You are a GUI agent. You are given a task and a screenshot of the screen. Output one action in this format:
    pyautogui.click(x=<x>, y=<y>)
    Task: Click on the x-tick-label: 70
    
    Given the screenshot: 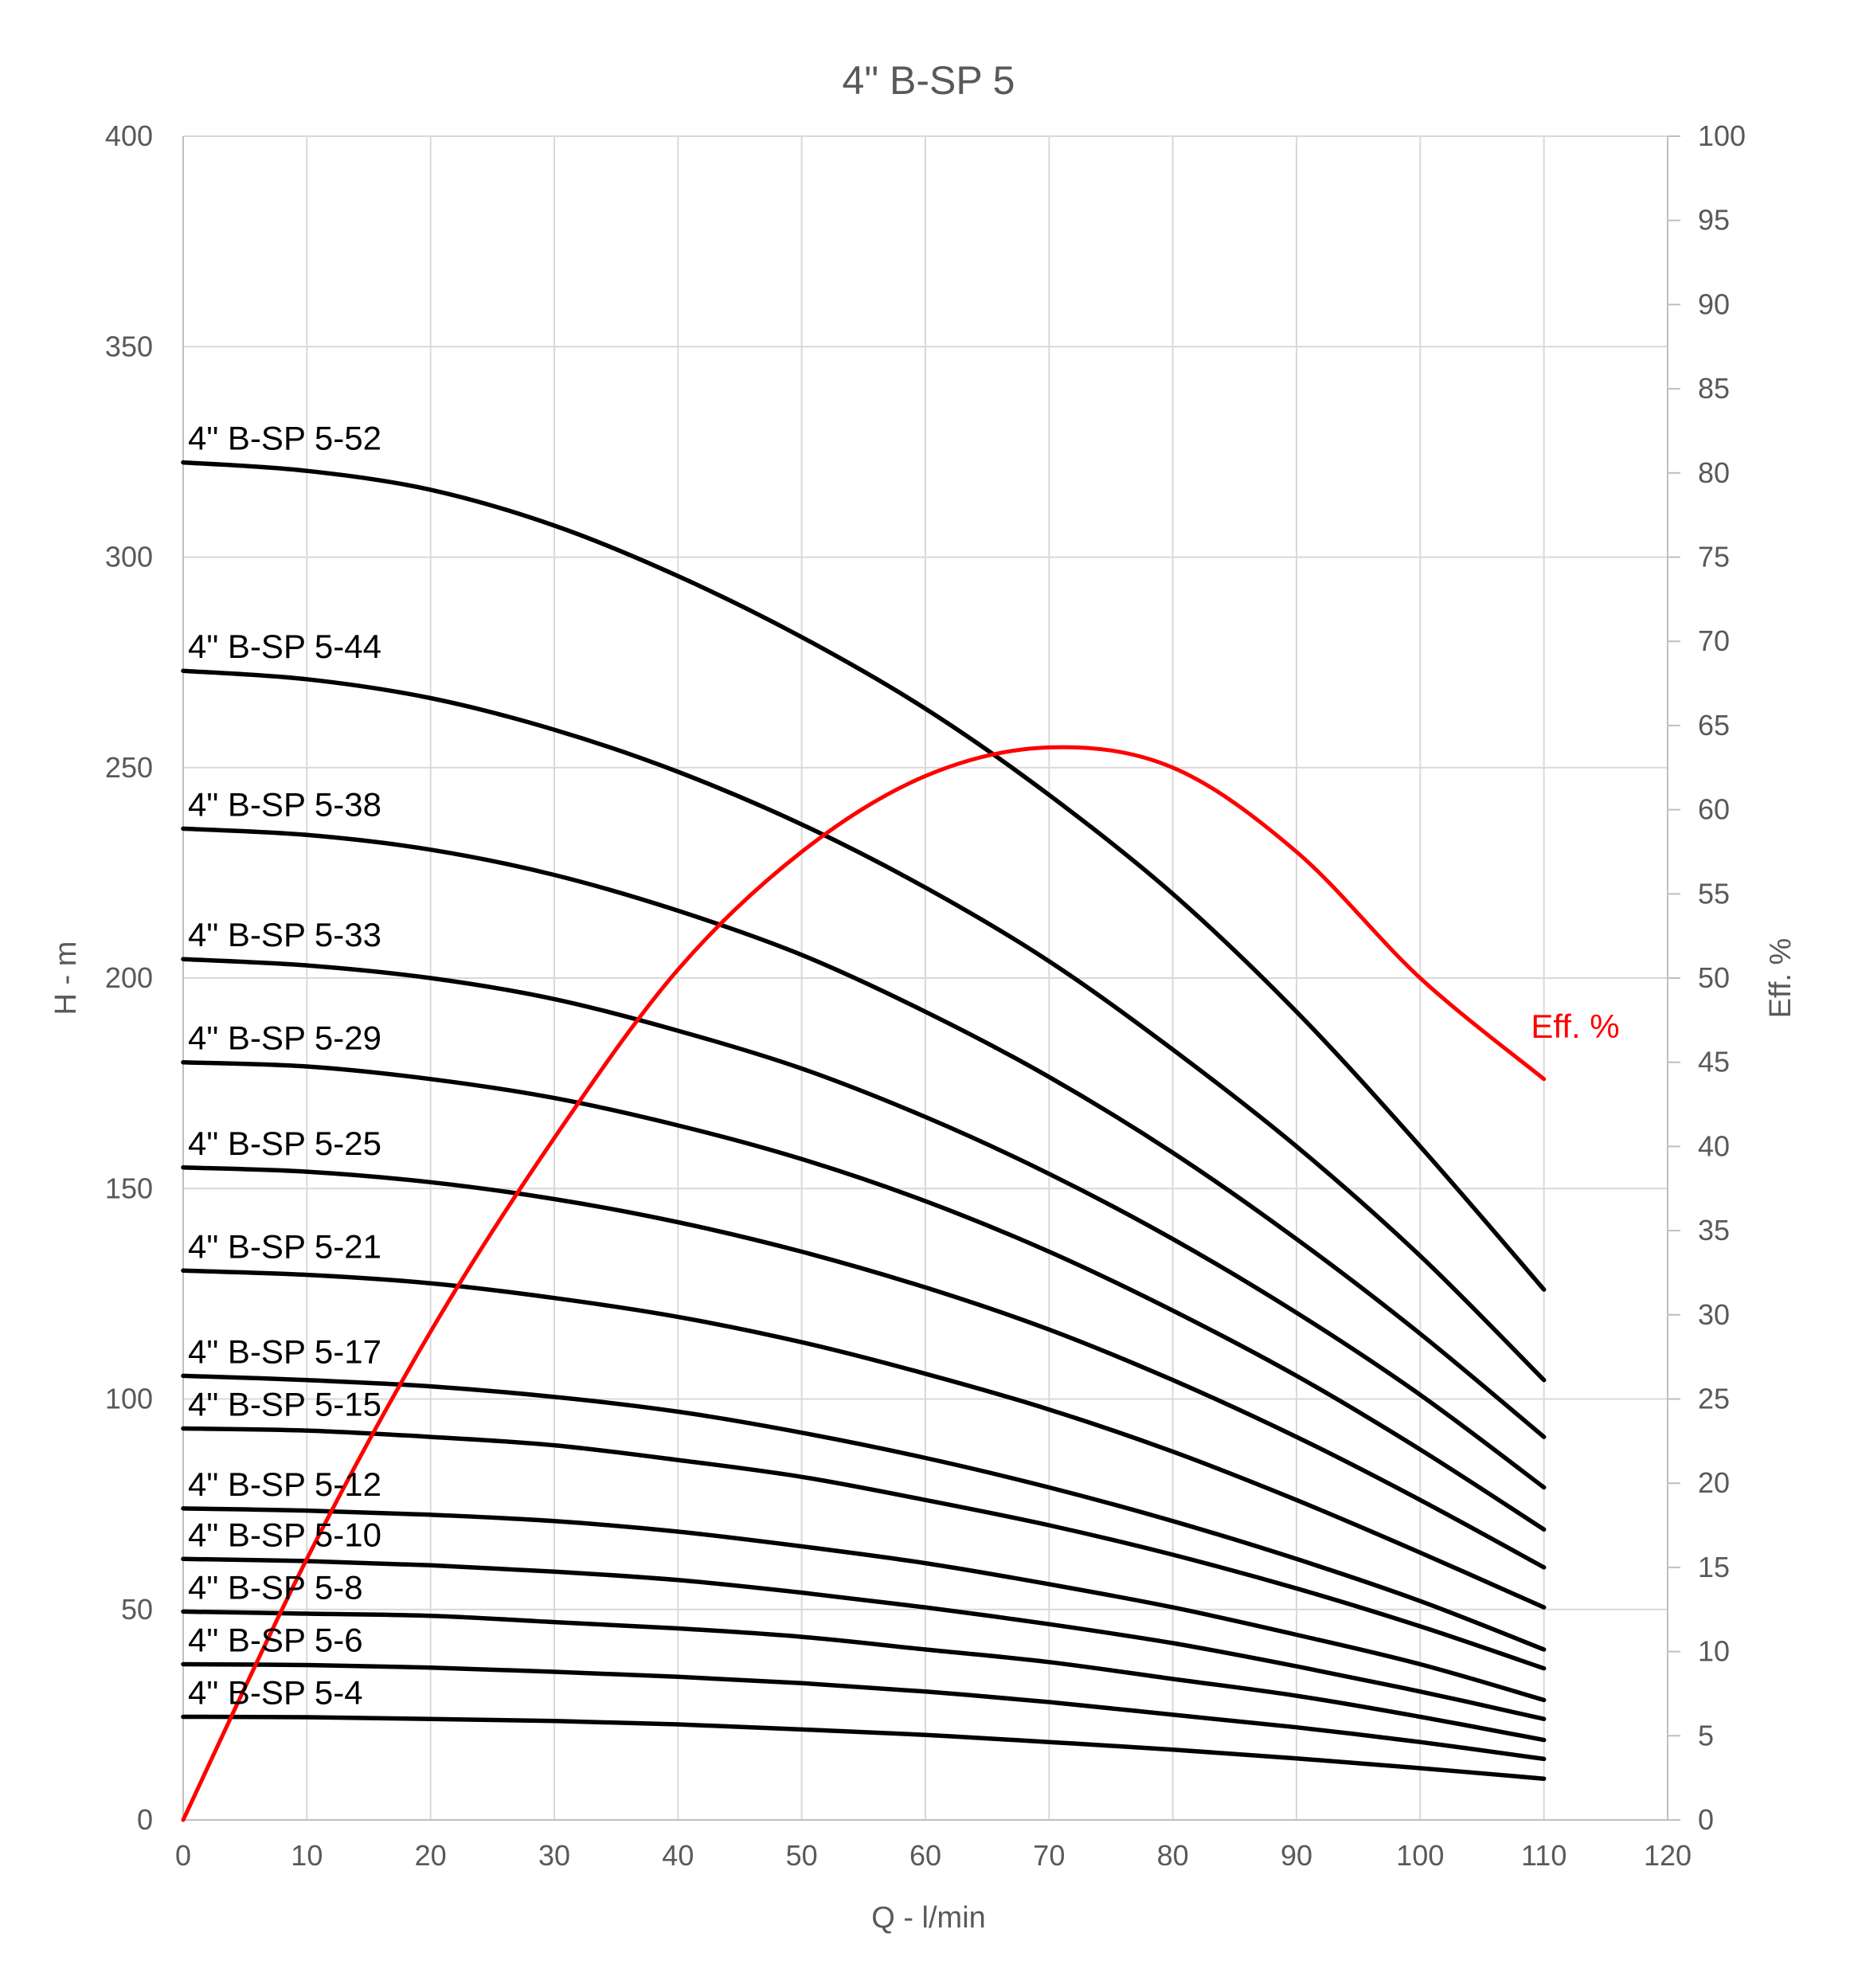 What is the action you would take?
    pyautogui.click(x=1049, y=1855)
    